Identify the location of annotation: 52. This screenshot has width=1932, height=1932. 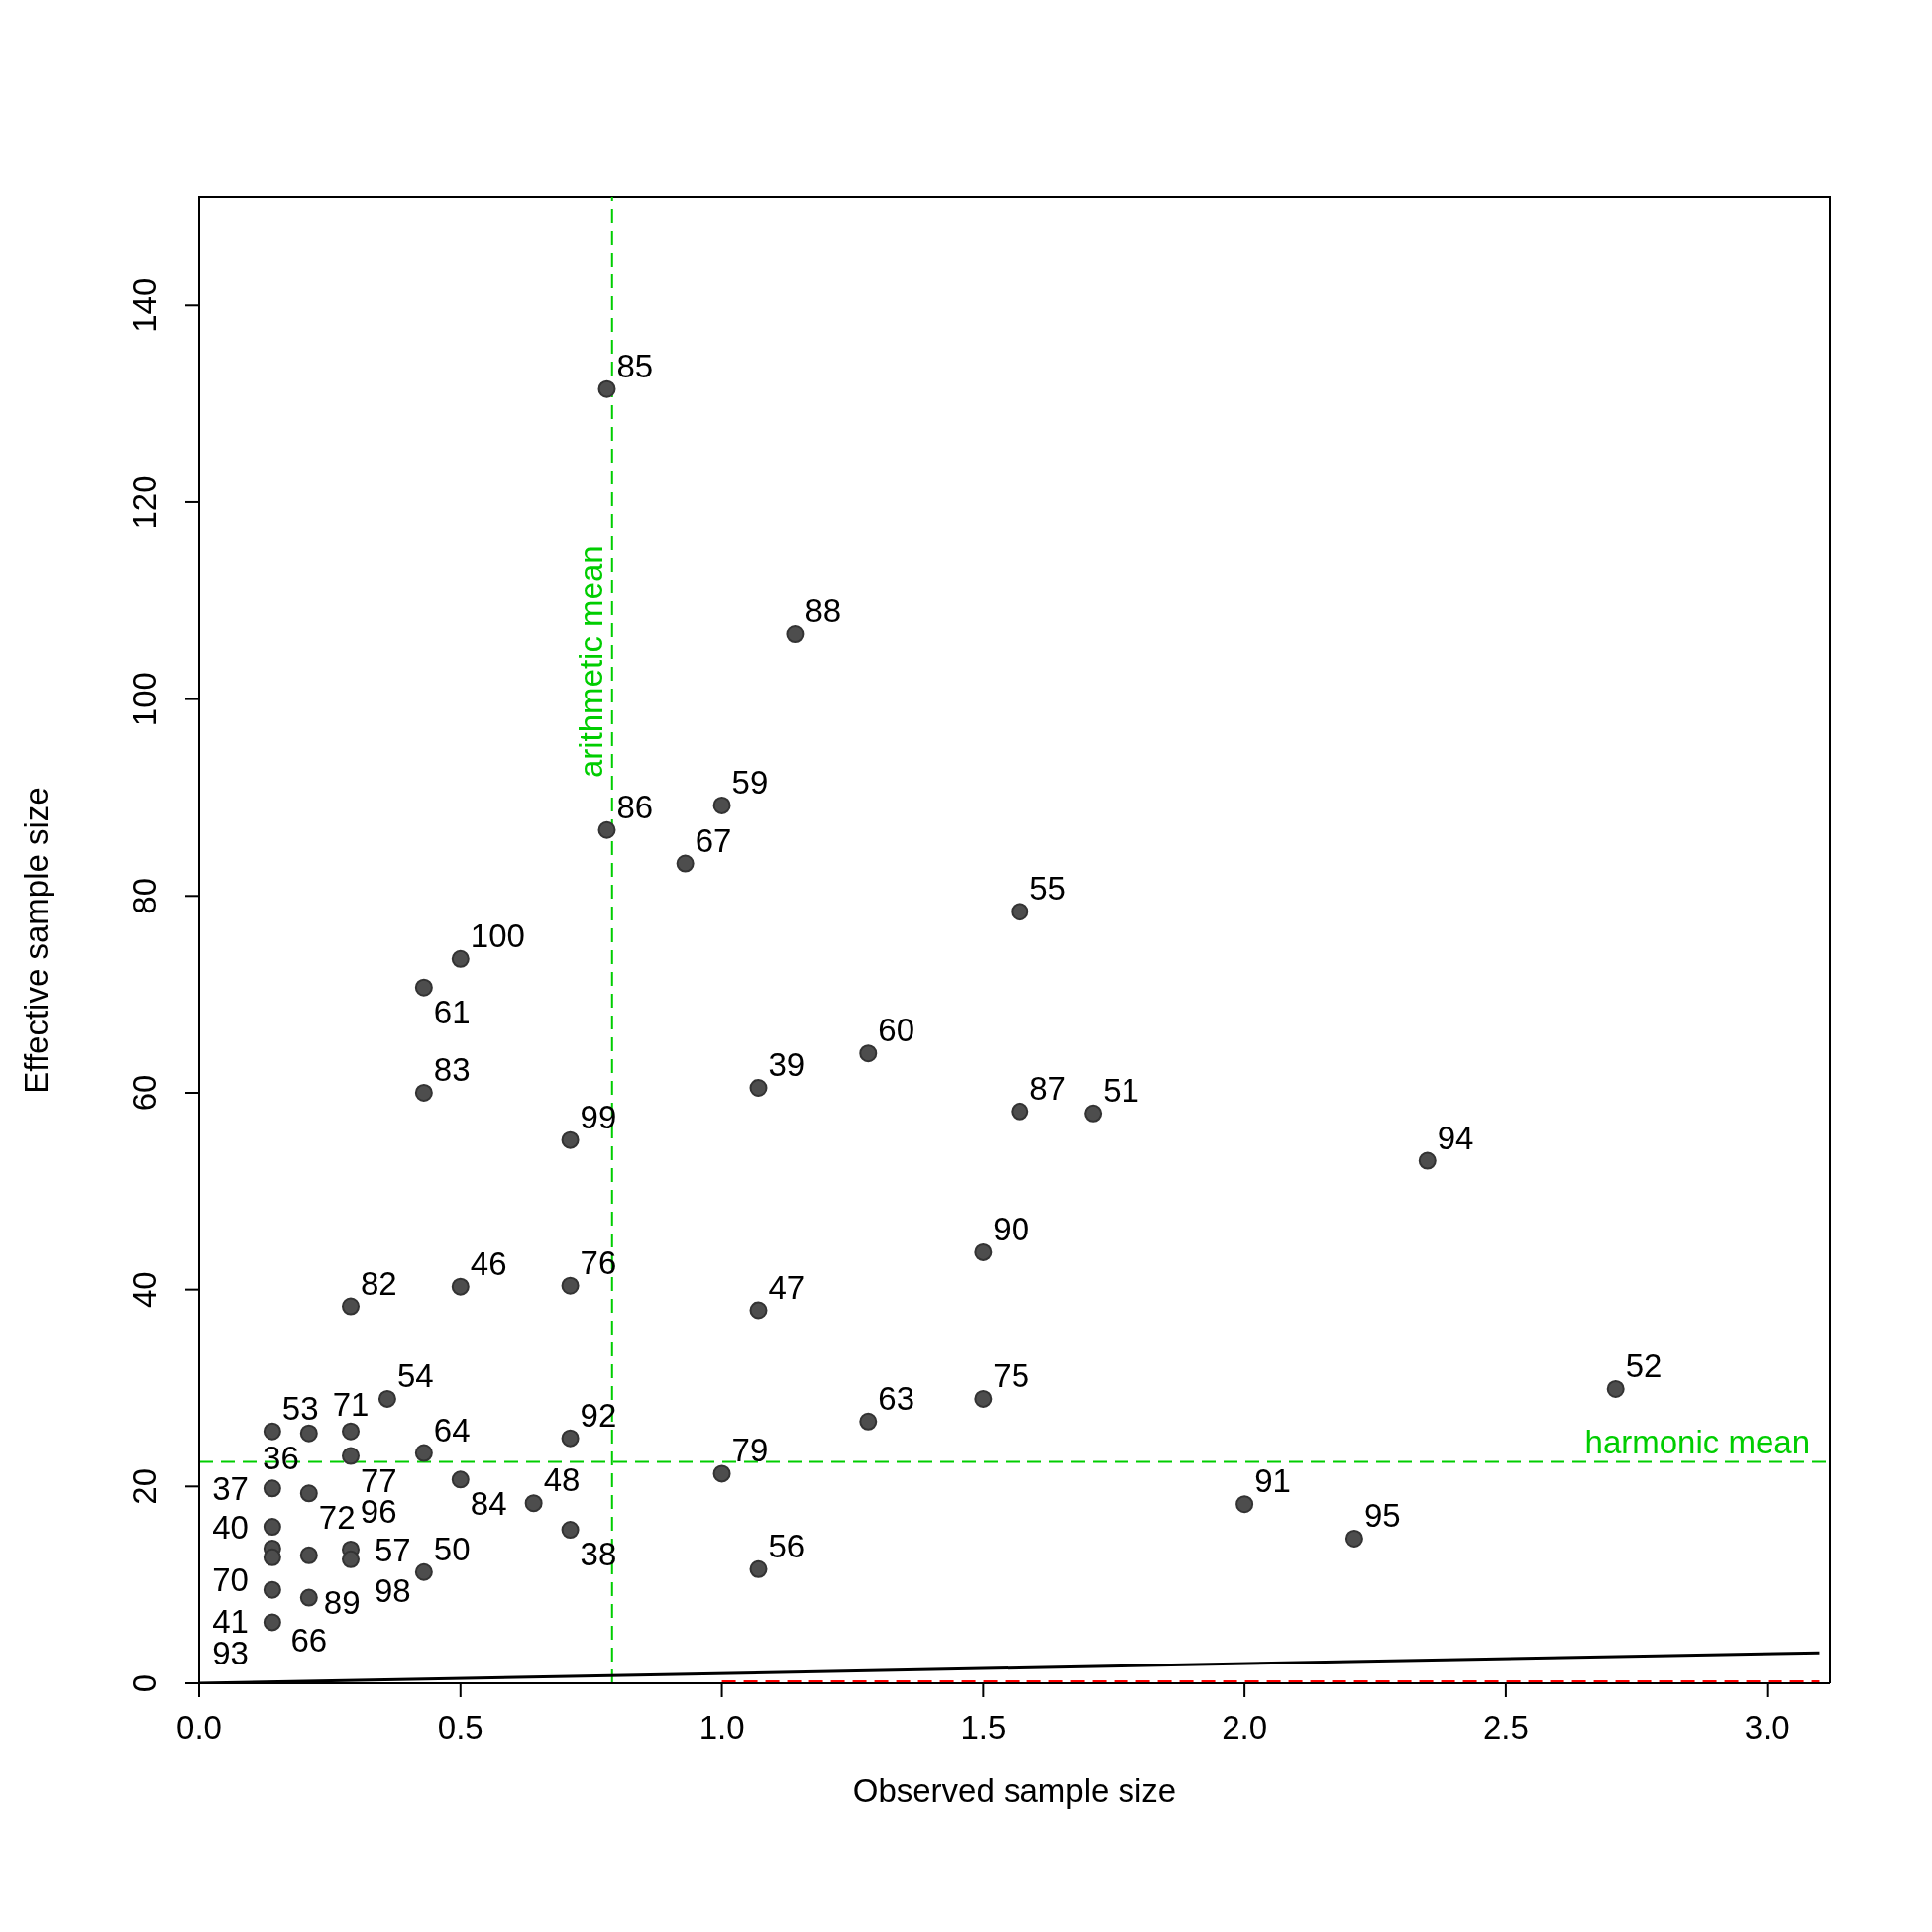
(1644, 1365).